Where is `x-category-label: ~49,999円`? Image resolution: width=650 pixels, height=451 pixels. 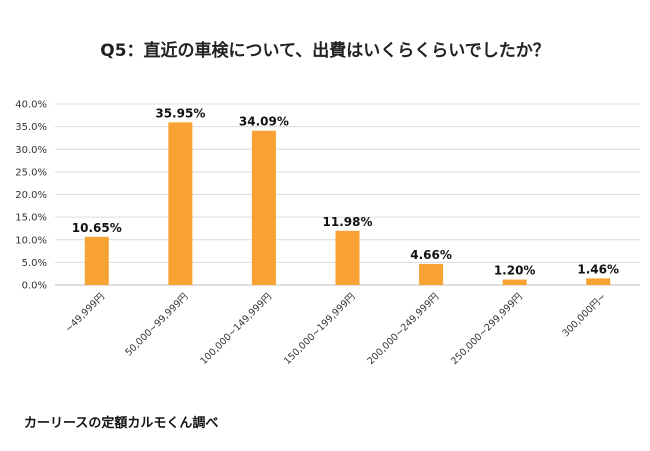
x-category-label: ~49,999円 is located at coordinates (85, 313).